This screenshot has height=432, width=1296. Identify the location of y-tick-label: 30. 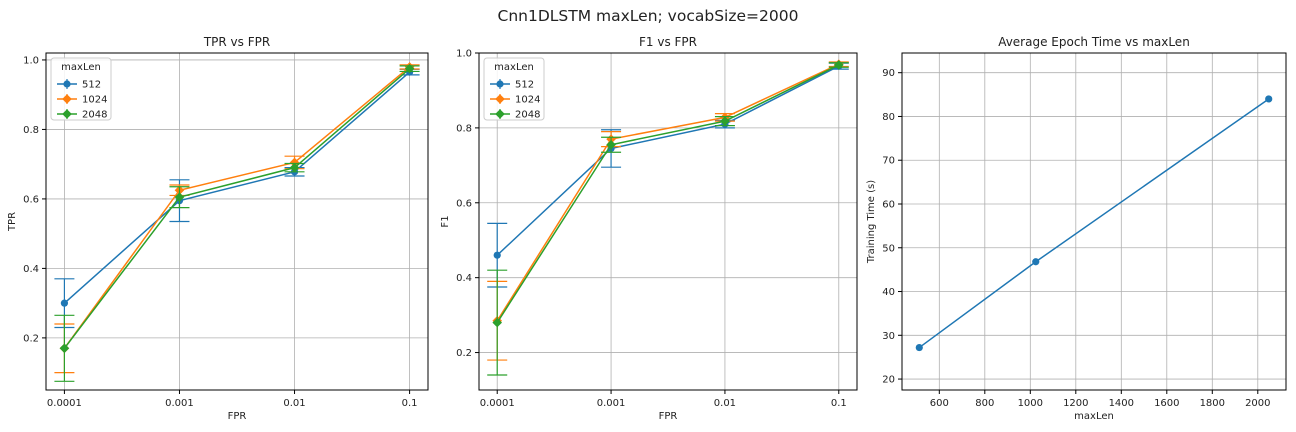
(888, 336).